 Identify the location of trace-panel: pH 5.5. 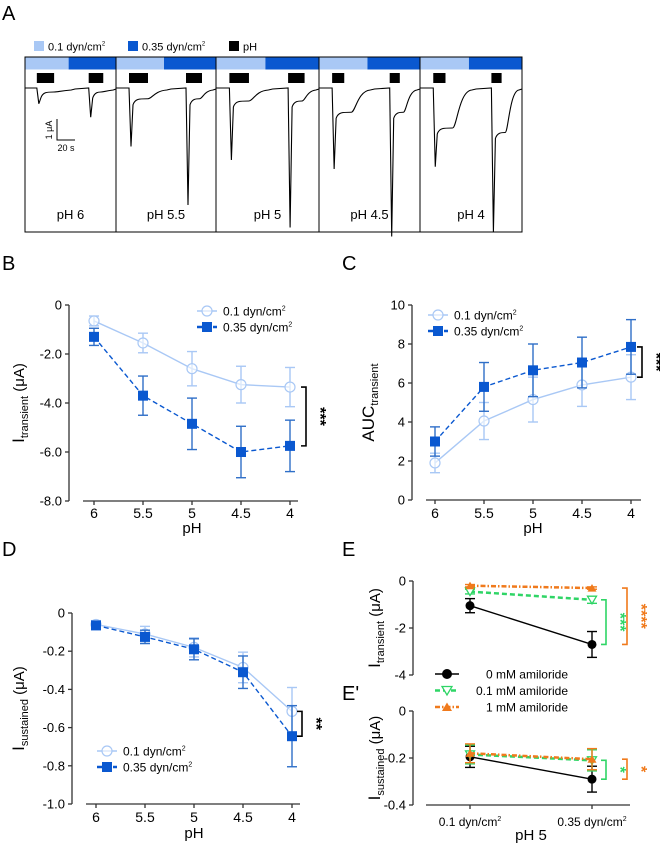
(166, 144).